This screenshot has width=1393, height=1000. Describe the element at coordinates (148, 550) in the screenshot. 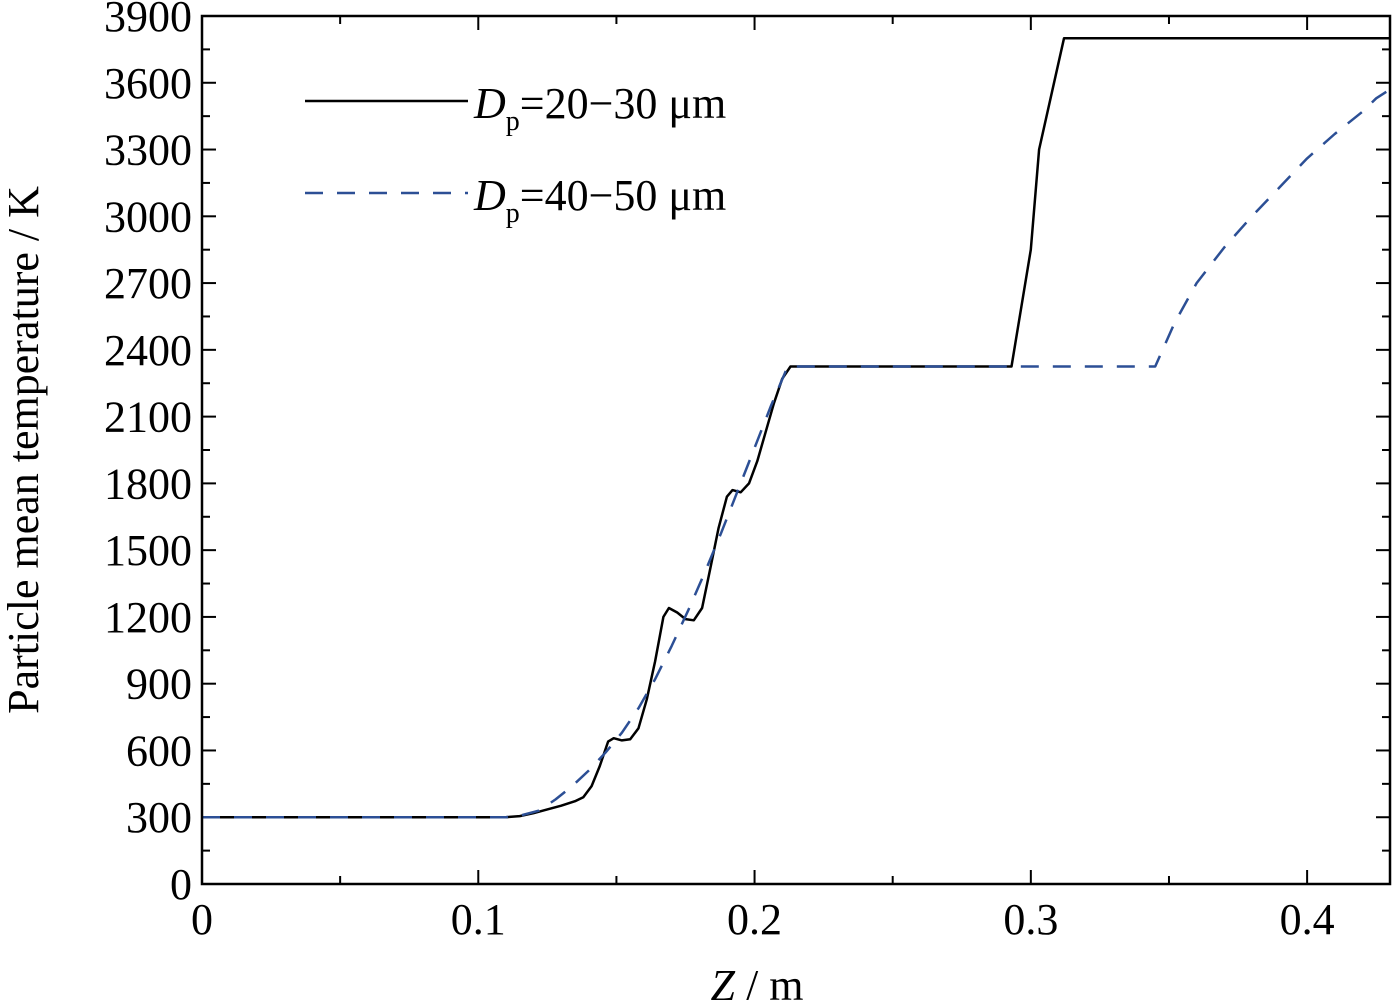

I see `y-tick-label: 1500` at that location.